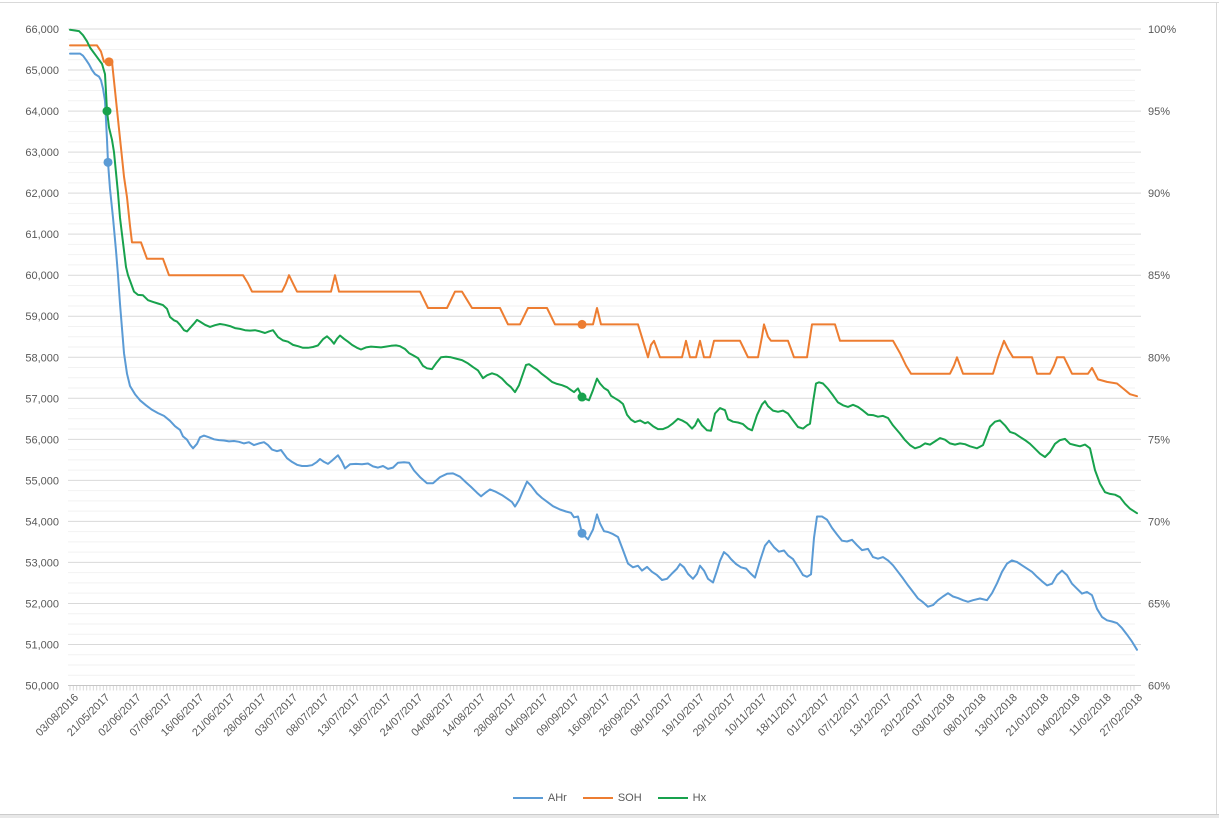 The image size is (1219, 818). I want to click on y-axis-right-tick-label: 75%, so click(1159, 440).